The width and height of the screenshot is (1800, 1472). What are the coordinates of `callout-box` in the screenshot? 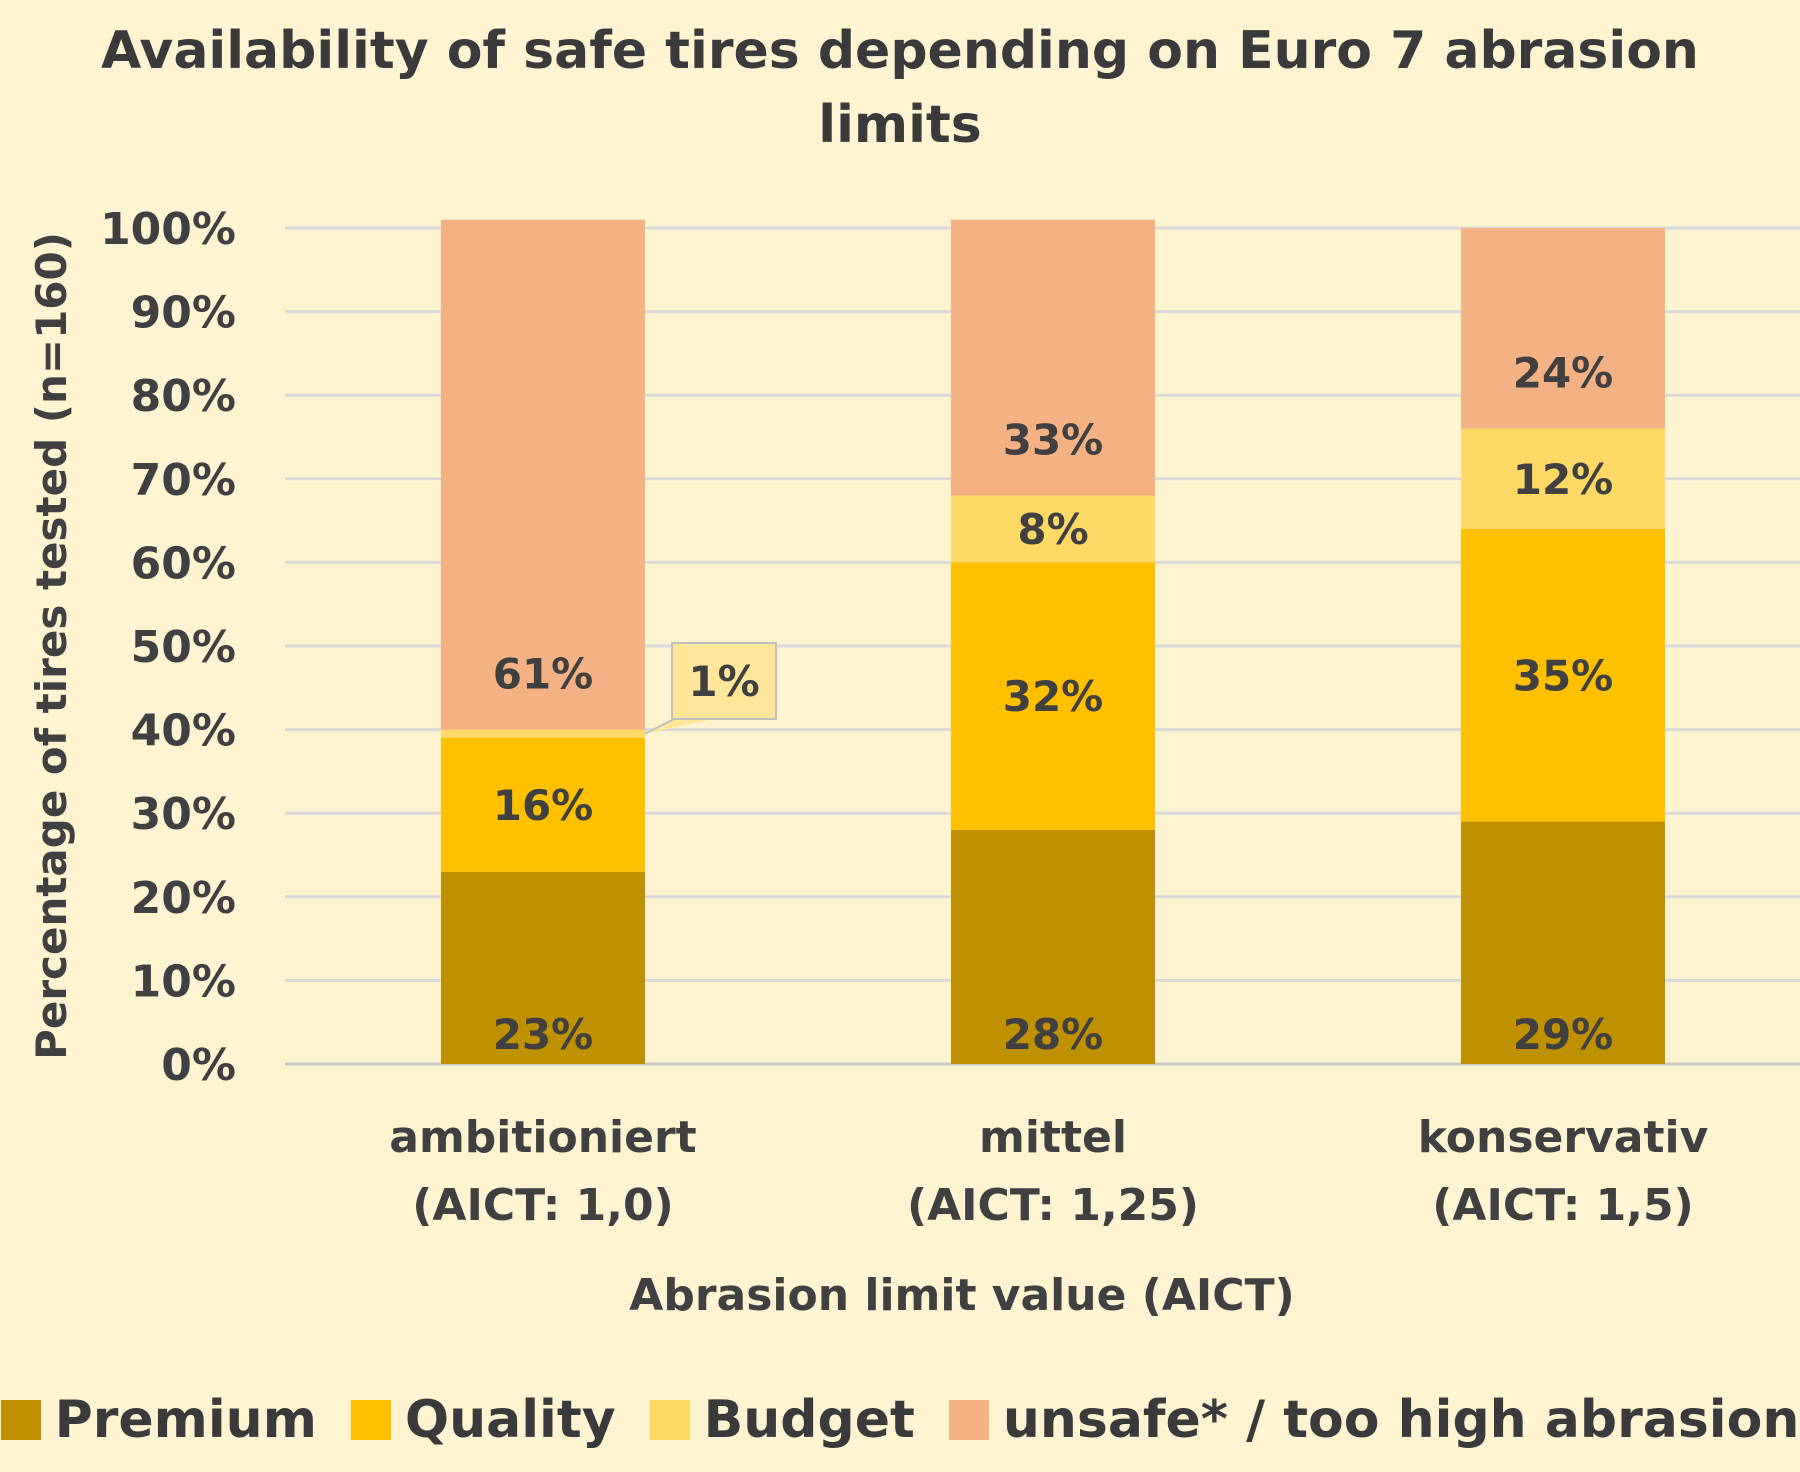 It's located at (724, 681).